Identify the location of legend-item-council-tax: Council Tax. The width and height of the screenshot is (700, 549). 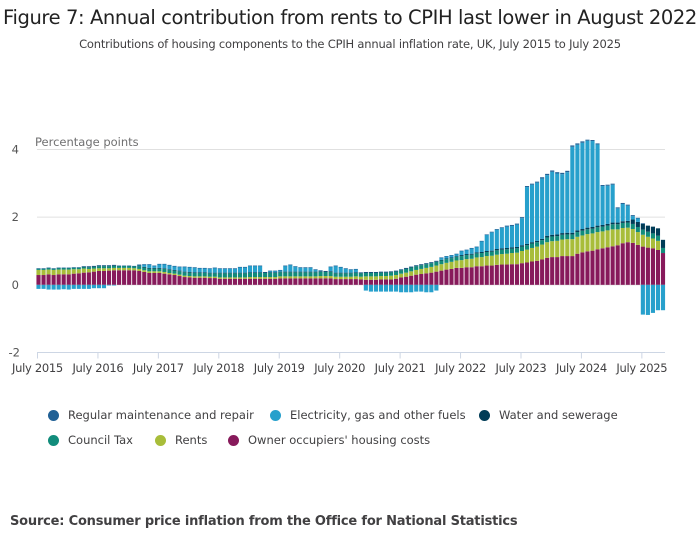
(90, 440).